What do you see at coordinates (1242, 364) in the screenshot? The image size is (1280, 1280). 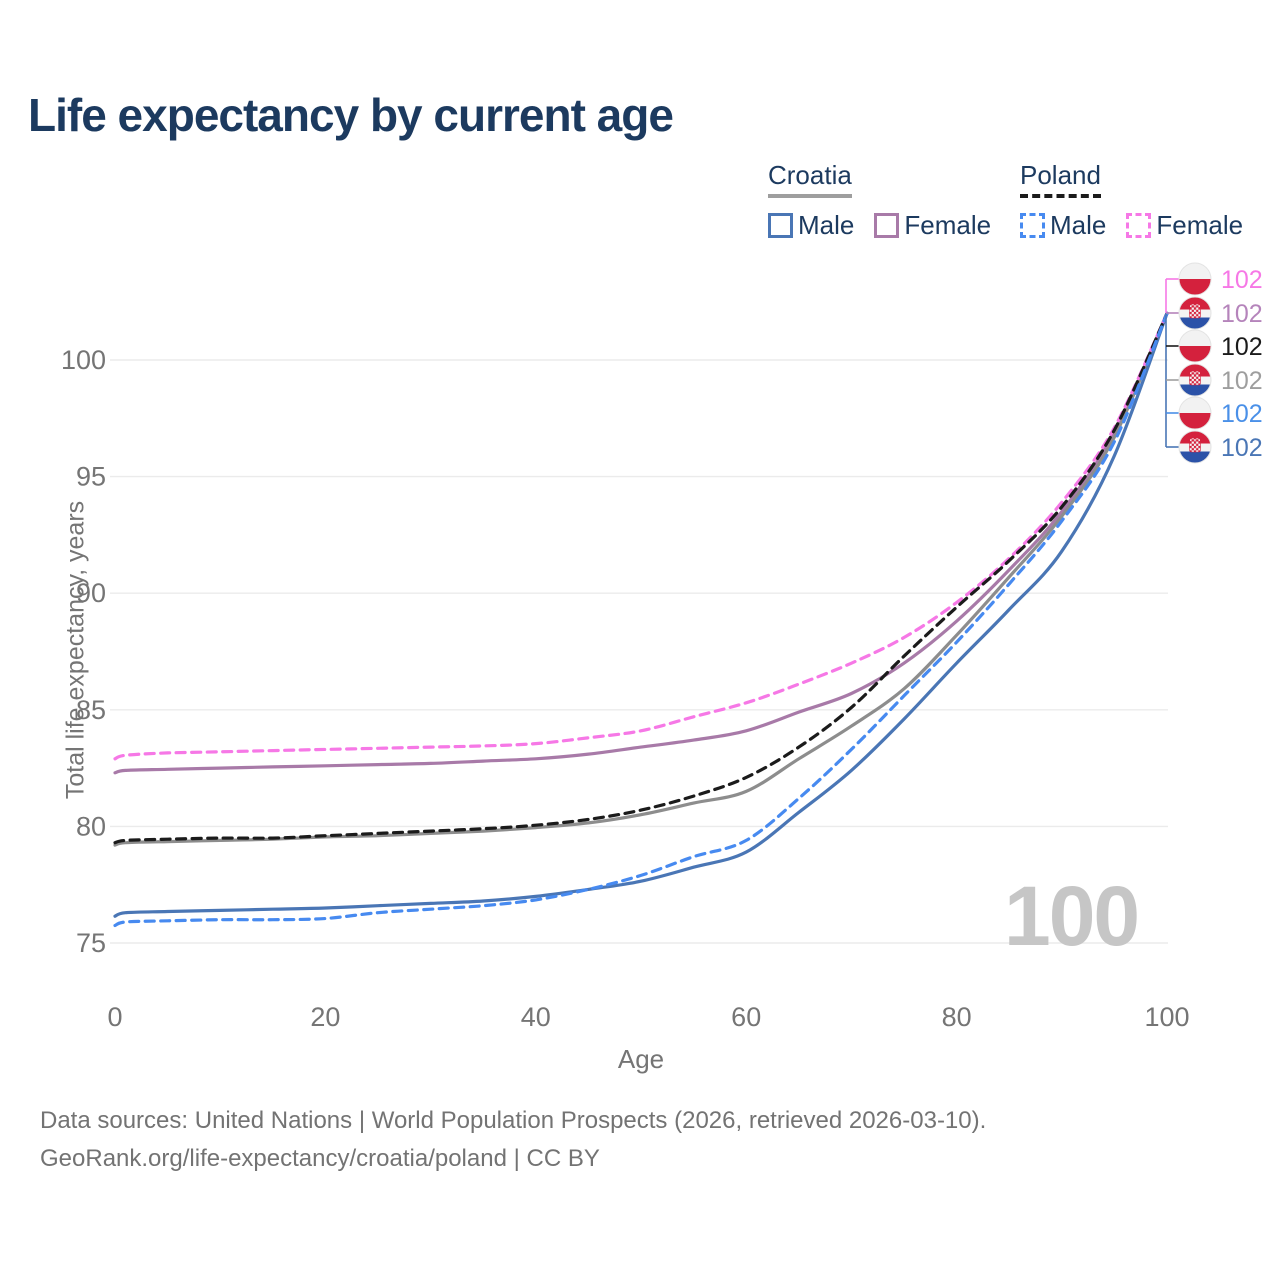 I see `end-label-values: 102 102 102 102 102 102` at bounding box center [1242, 364].